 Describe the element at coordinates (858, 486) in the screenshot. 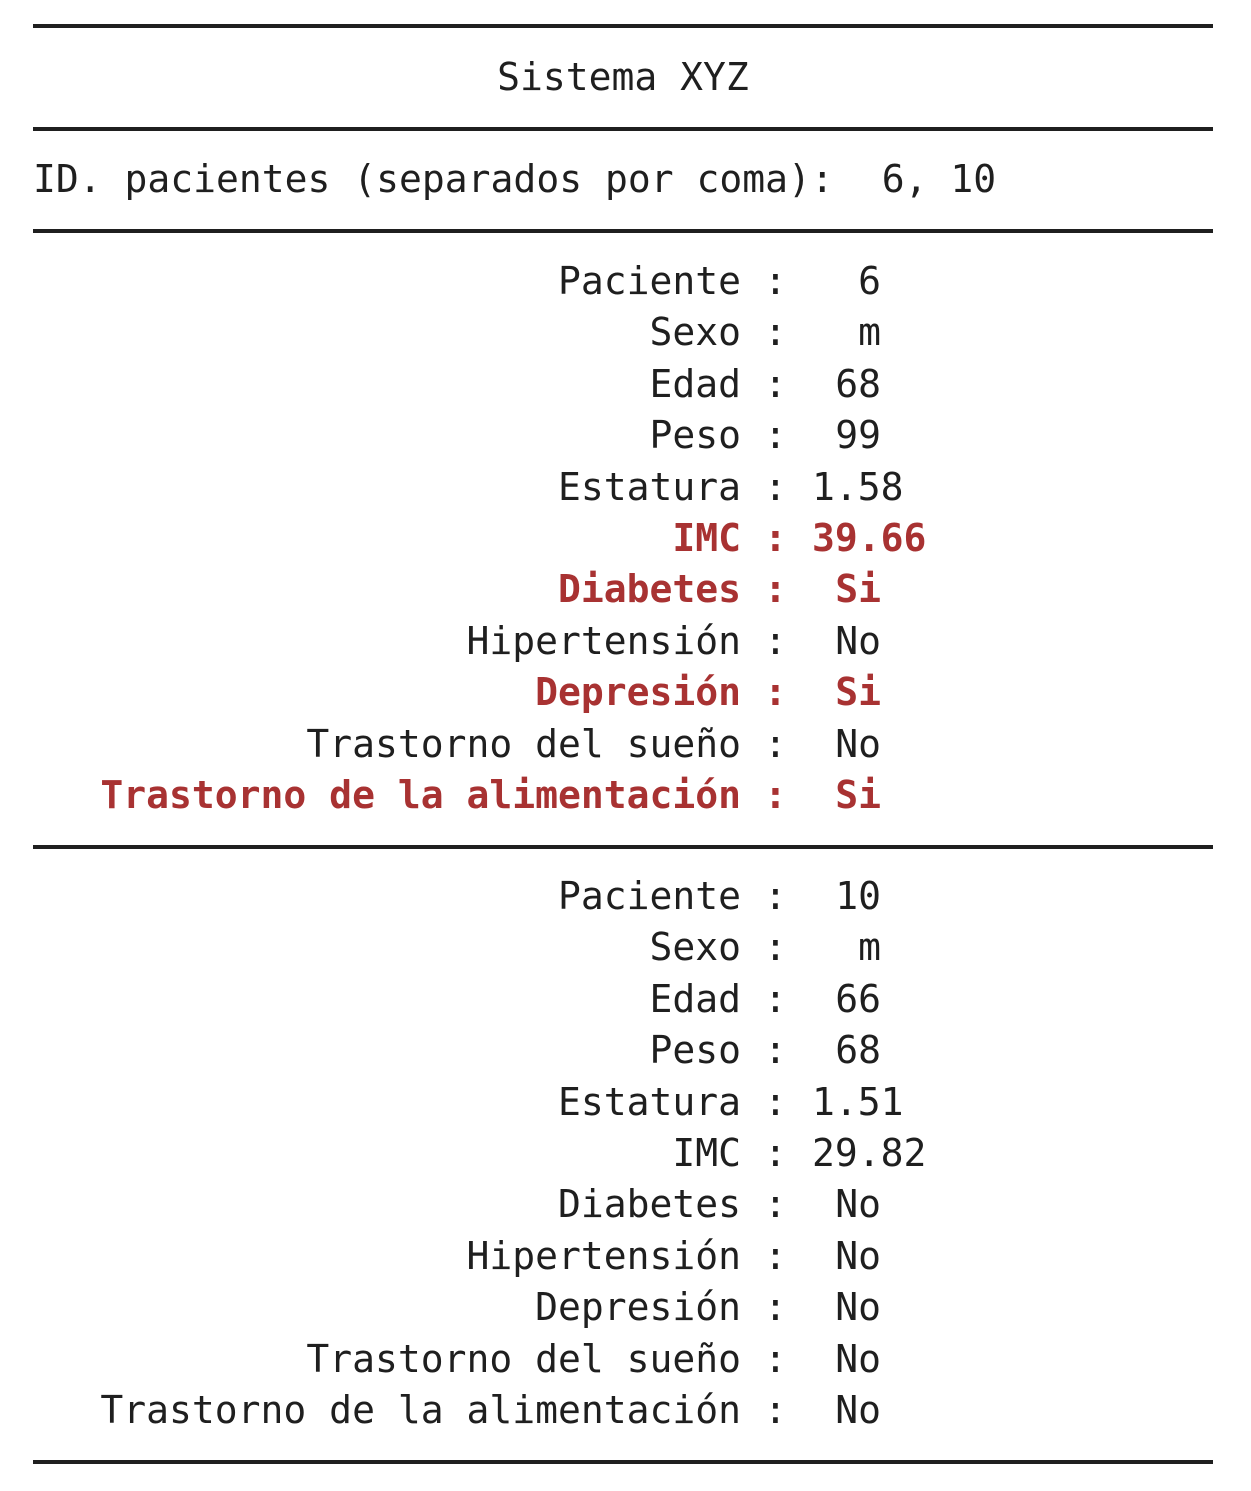

I see `field-value: 1.58` at that location.